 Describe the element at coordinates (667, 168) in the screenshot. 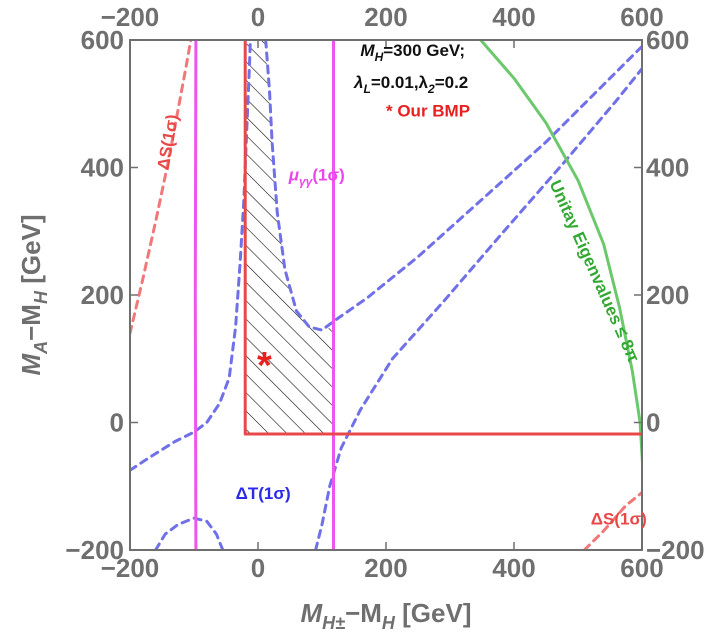

I see `y-tick-label-right: 400` at that location.